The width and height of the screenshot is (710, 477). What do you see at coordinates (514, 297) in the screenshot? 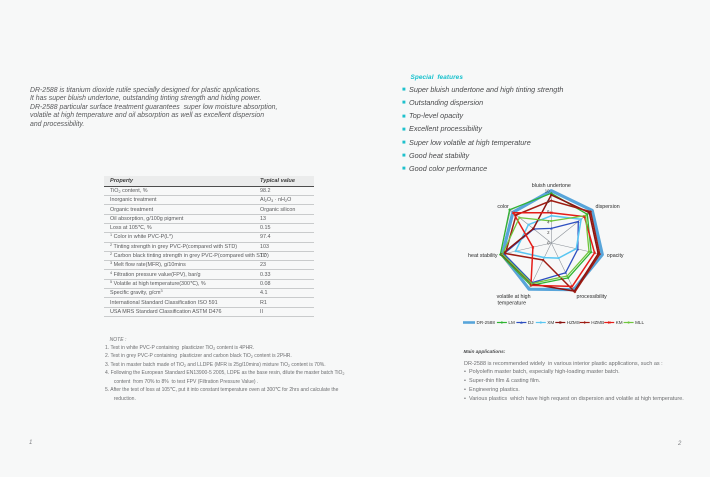
I see `svg-text: volatile at high` at bounding box center [514, 297].